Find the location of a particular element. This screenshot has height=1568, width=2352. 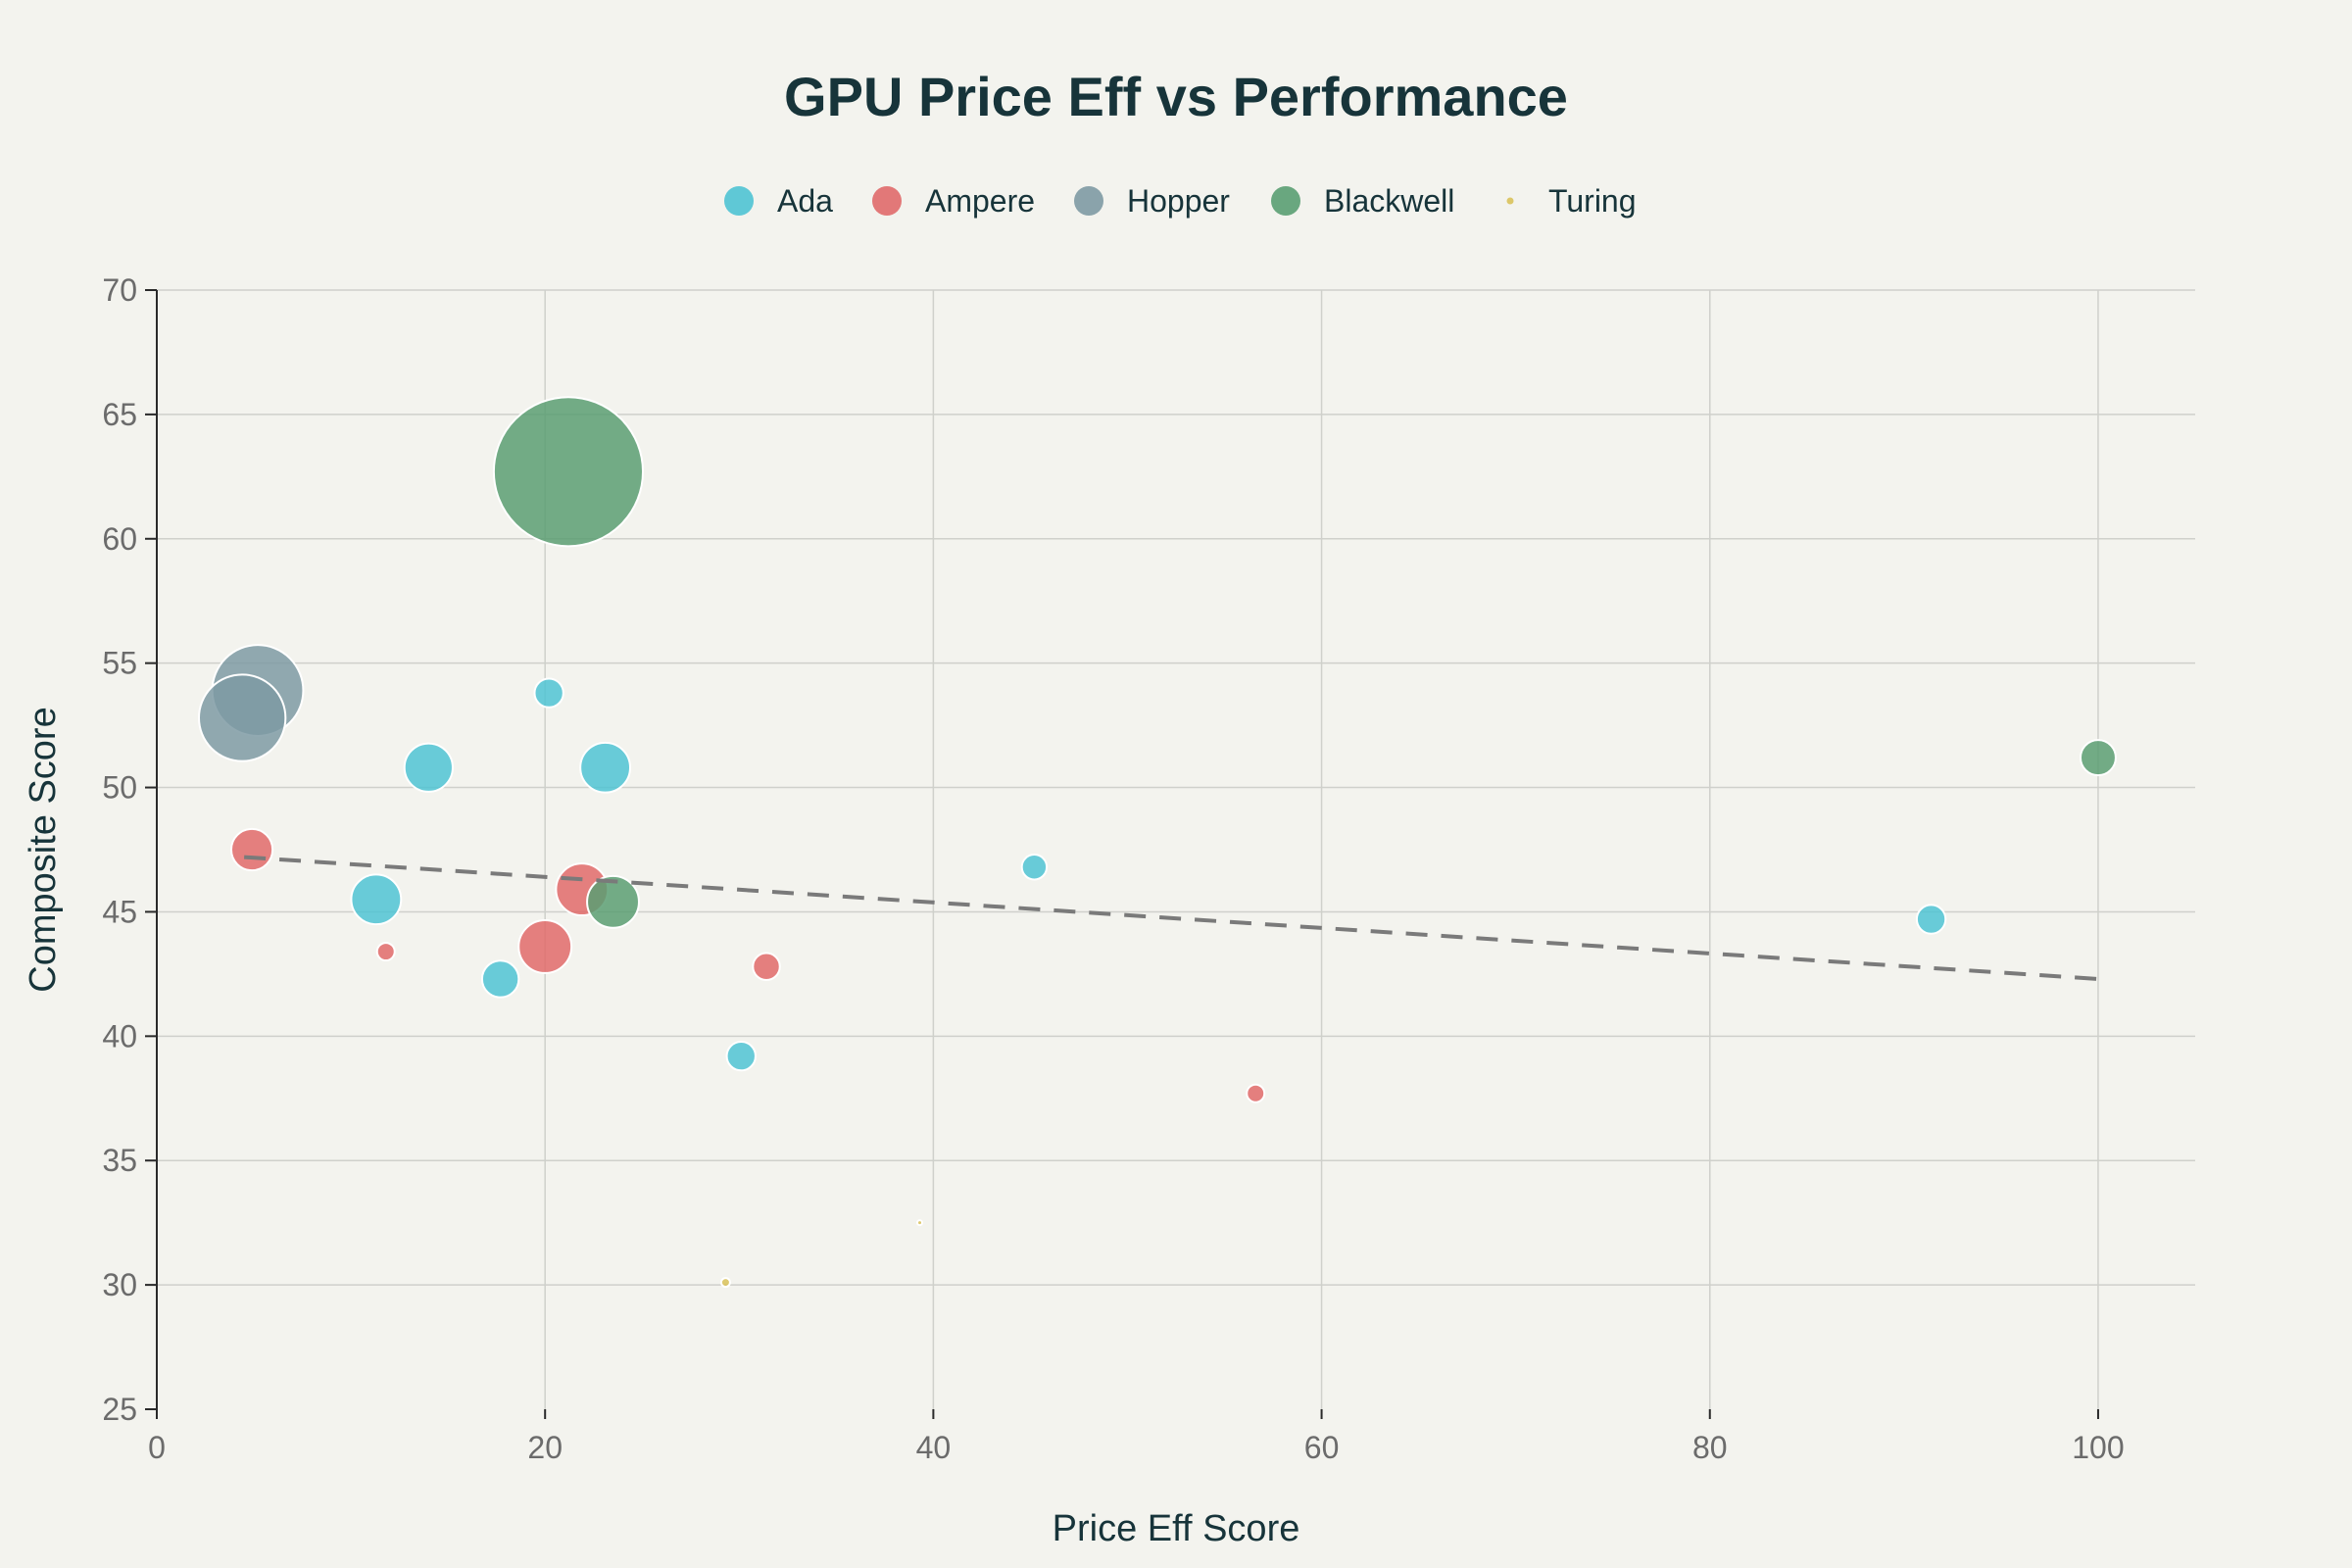

legend-label: Turing is located at coordinates (1592, 201).